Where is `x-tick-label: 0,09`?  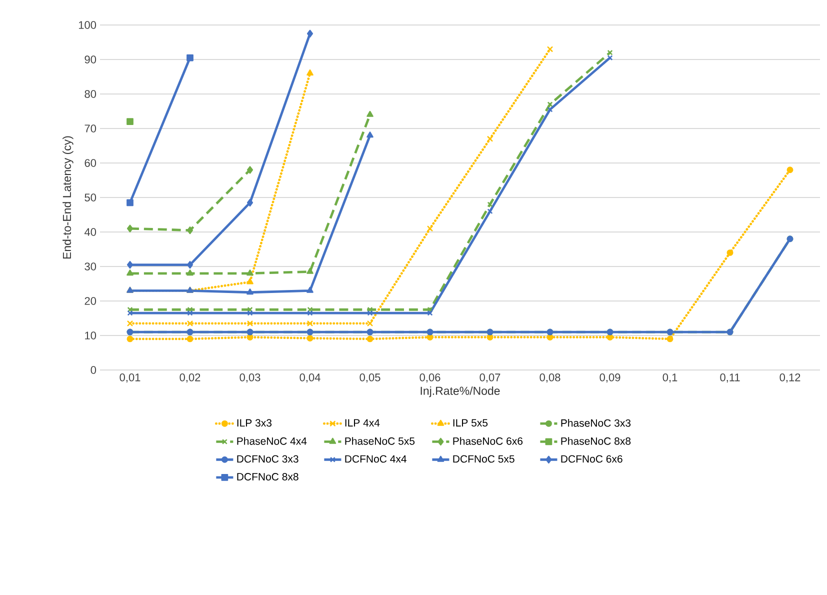
x-tick-label: 0,09 is located at coordinates (610, 378).